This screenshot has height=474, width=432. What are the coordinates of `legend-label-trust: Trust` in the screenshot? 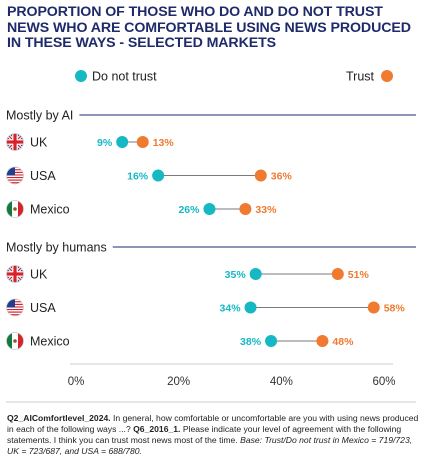 It's located at (360, 77).